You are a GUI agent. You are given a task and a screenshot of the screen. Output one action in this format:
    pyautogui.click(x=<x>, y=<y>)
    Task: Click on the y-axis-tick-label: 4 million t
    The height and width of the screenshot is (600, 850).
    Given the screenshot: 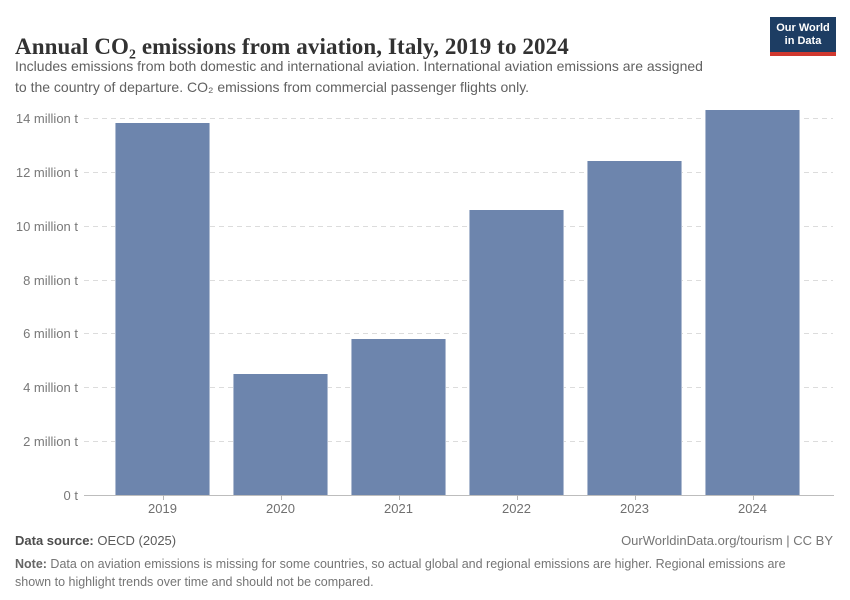 What is the action you would take?
    pyautogui.click(x=50, y=388)
    